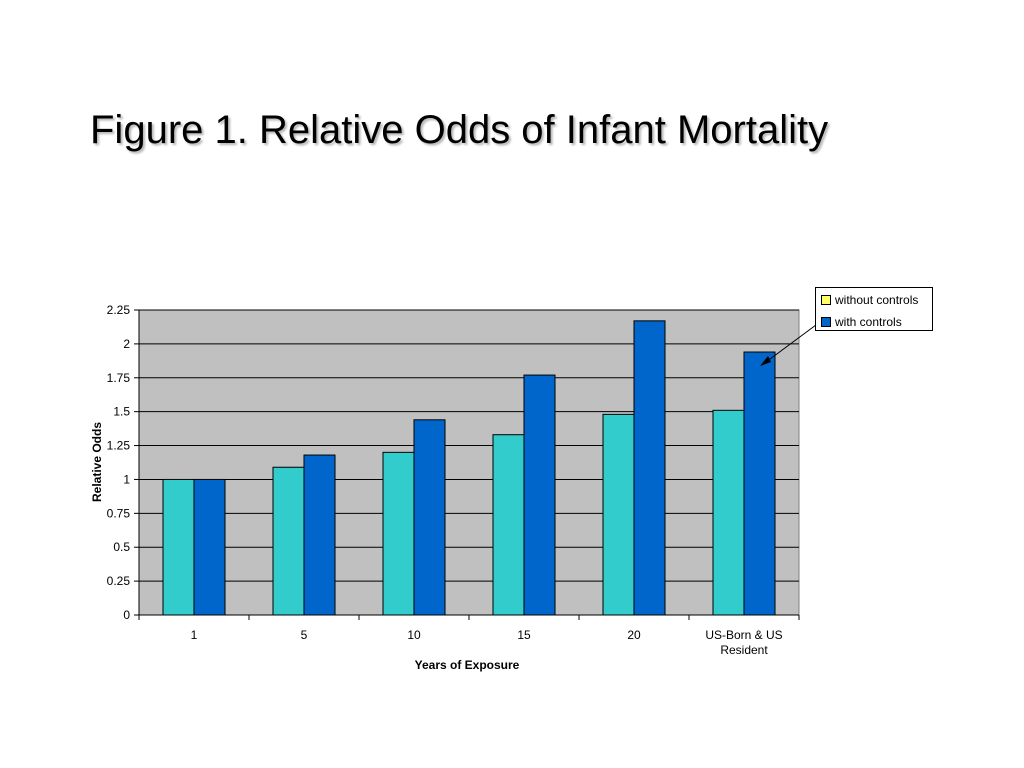 Image resolution: width=1024 pixels, height=768 pixels. Describe the element at coordinates (121, 547) in the screenshot. I see `y-tick-label: 0.5` at that location.